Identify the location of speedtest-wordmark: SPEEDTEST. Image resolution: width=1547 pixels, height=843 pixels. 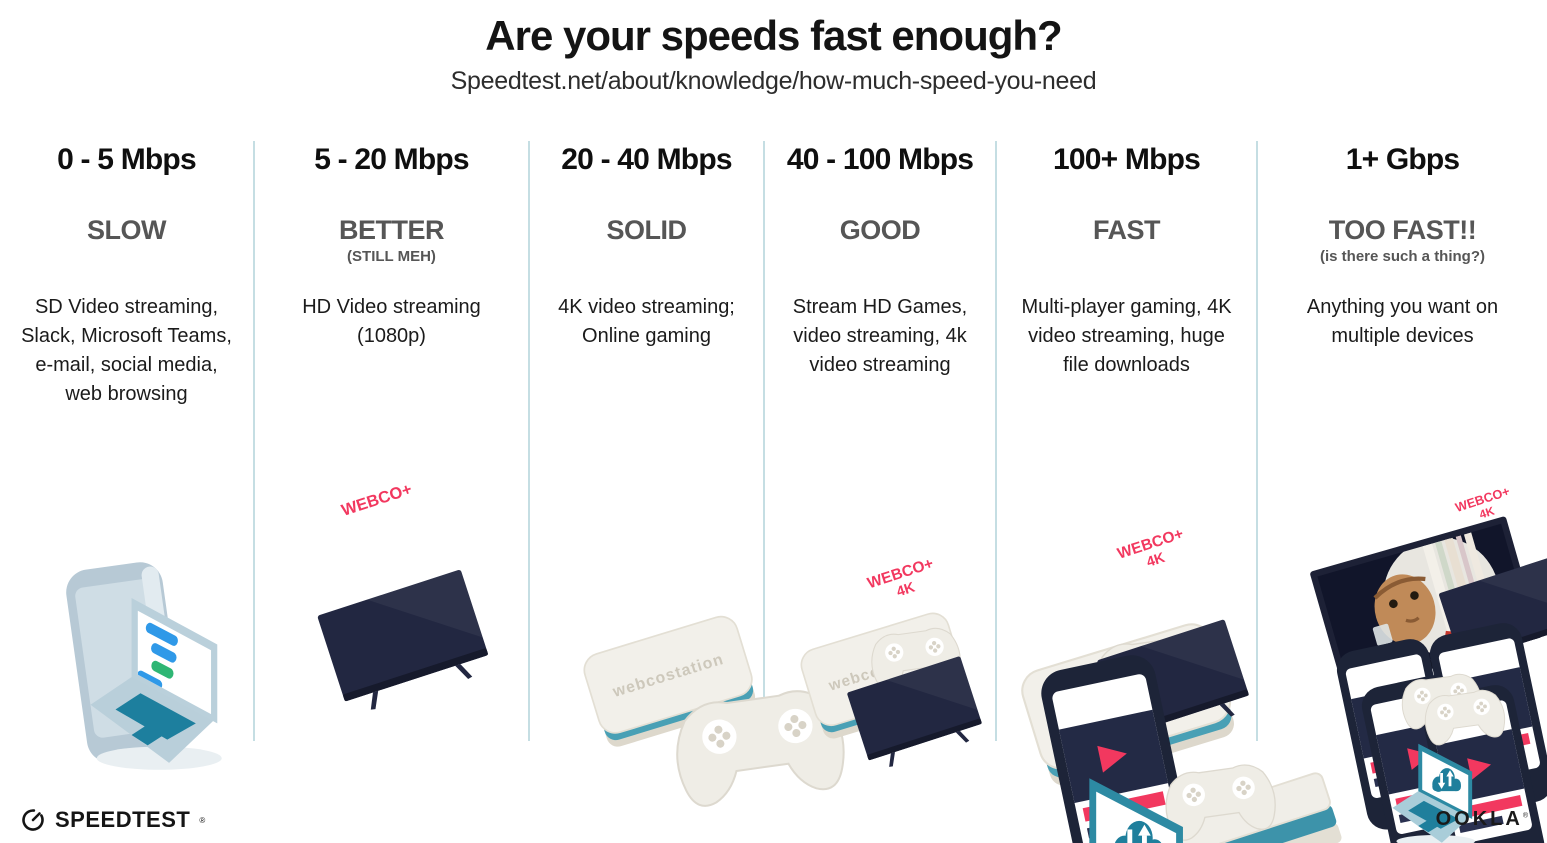
(123, 819).